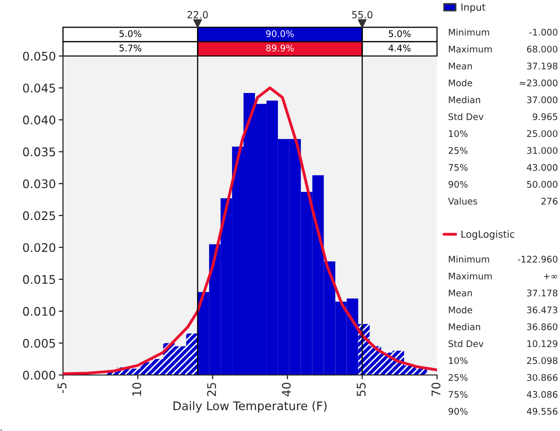 The width and height of the screenshot is (560, 431). I want to click on y-tick-label: 0.010, so click(39, 311).